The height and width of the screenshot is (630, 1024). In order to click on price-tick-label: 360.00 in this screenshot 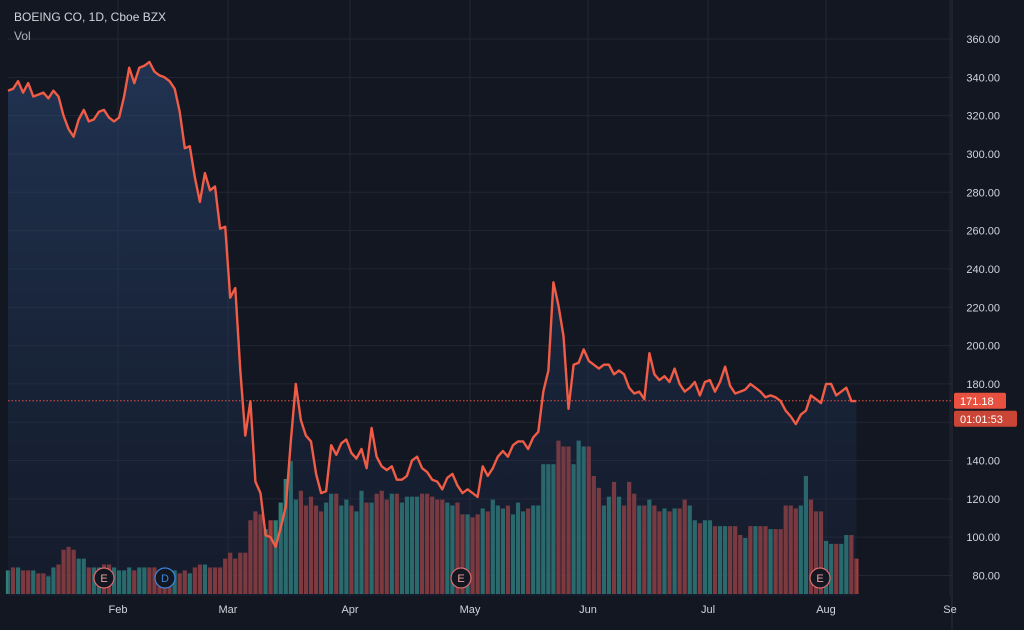, I will do `click(983, 40)`.